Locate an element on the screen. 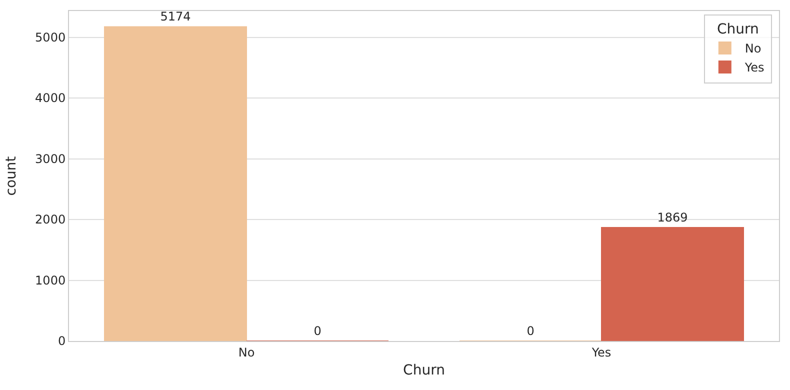 The width and height of the screenshot is (790, 390). y-tick-label: 0 is located at coordinates (62, 341).